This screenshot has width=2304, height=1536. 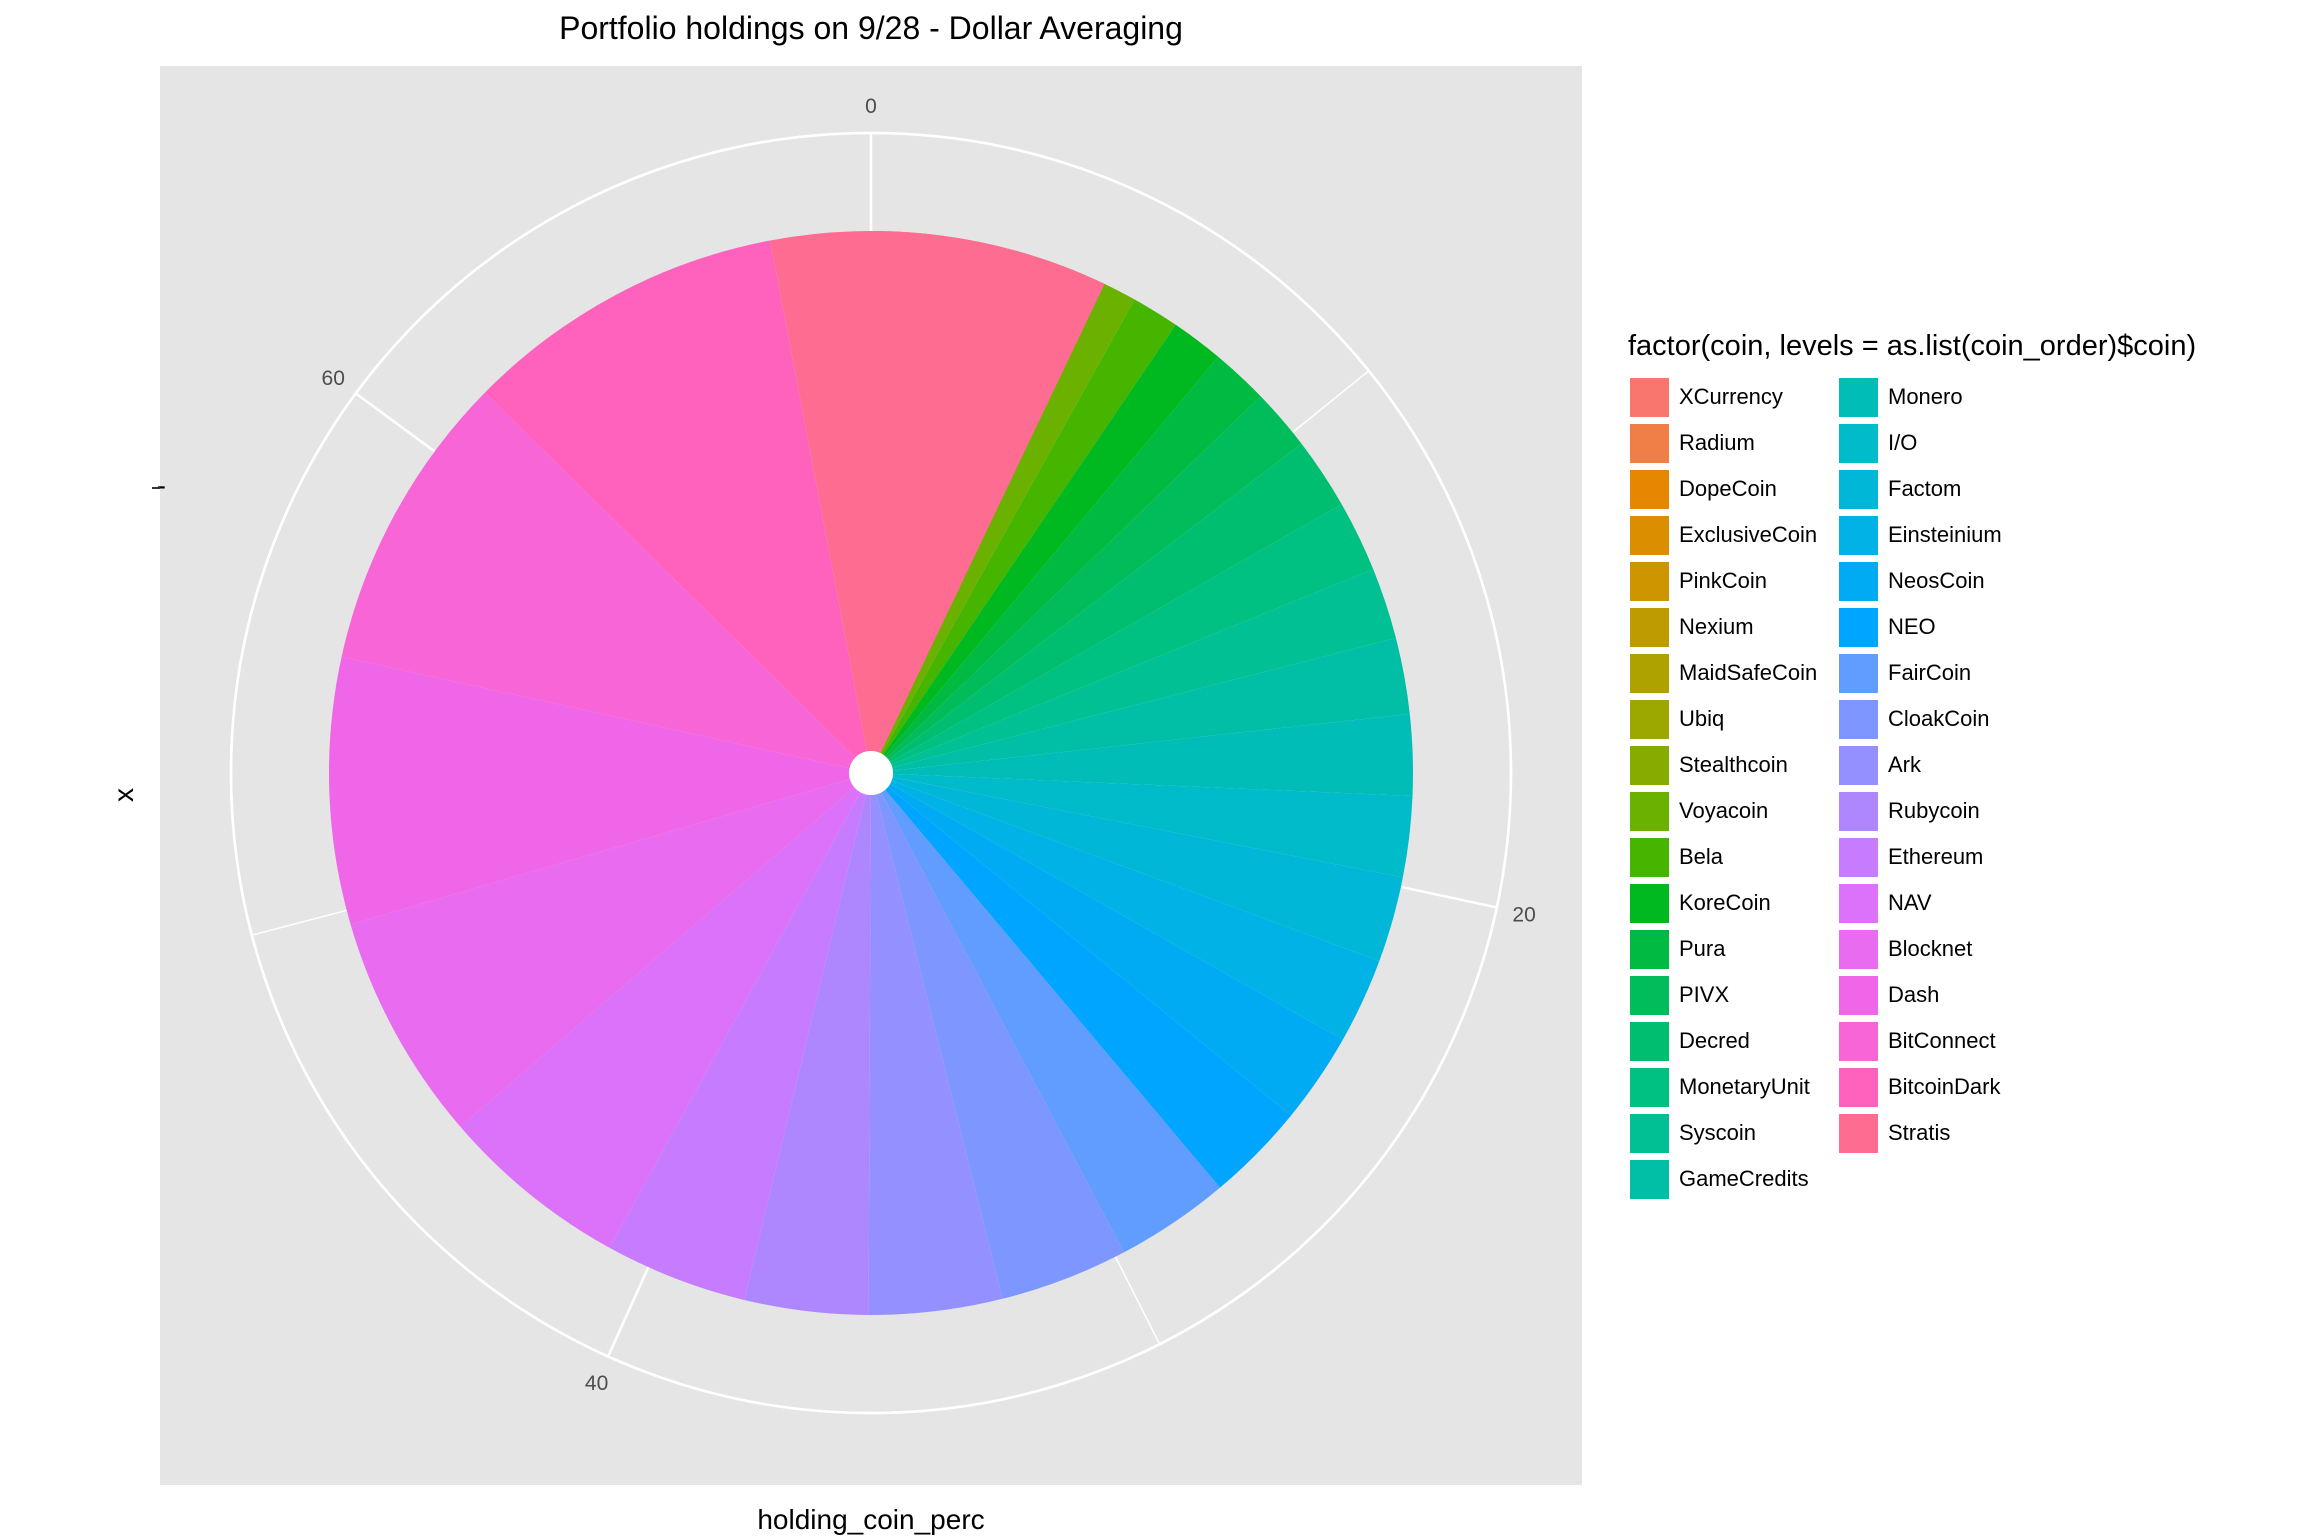 I want to click on legend-label: Dash, so click(x=1914, y=994).